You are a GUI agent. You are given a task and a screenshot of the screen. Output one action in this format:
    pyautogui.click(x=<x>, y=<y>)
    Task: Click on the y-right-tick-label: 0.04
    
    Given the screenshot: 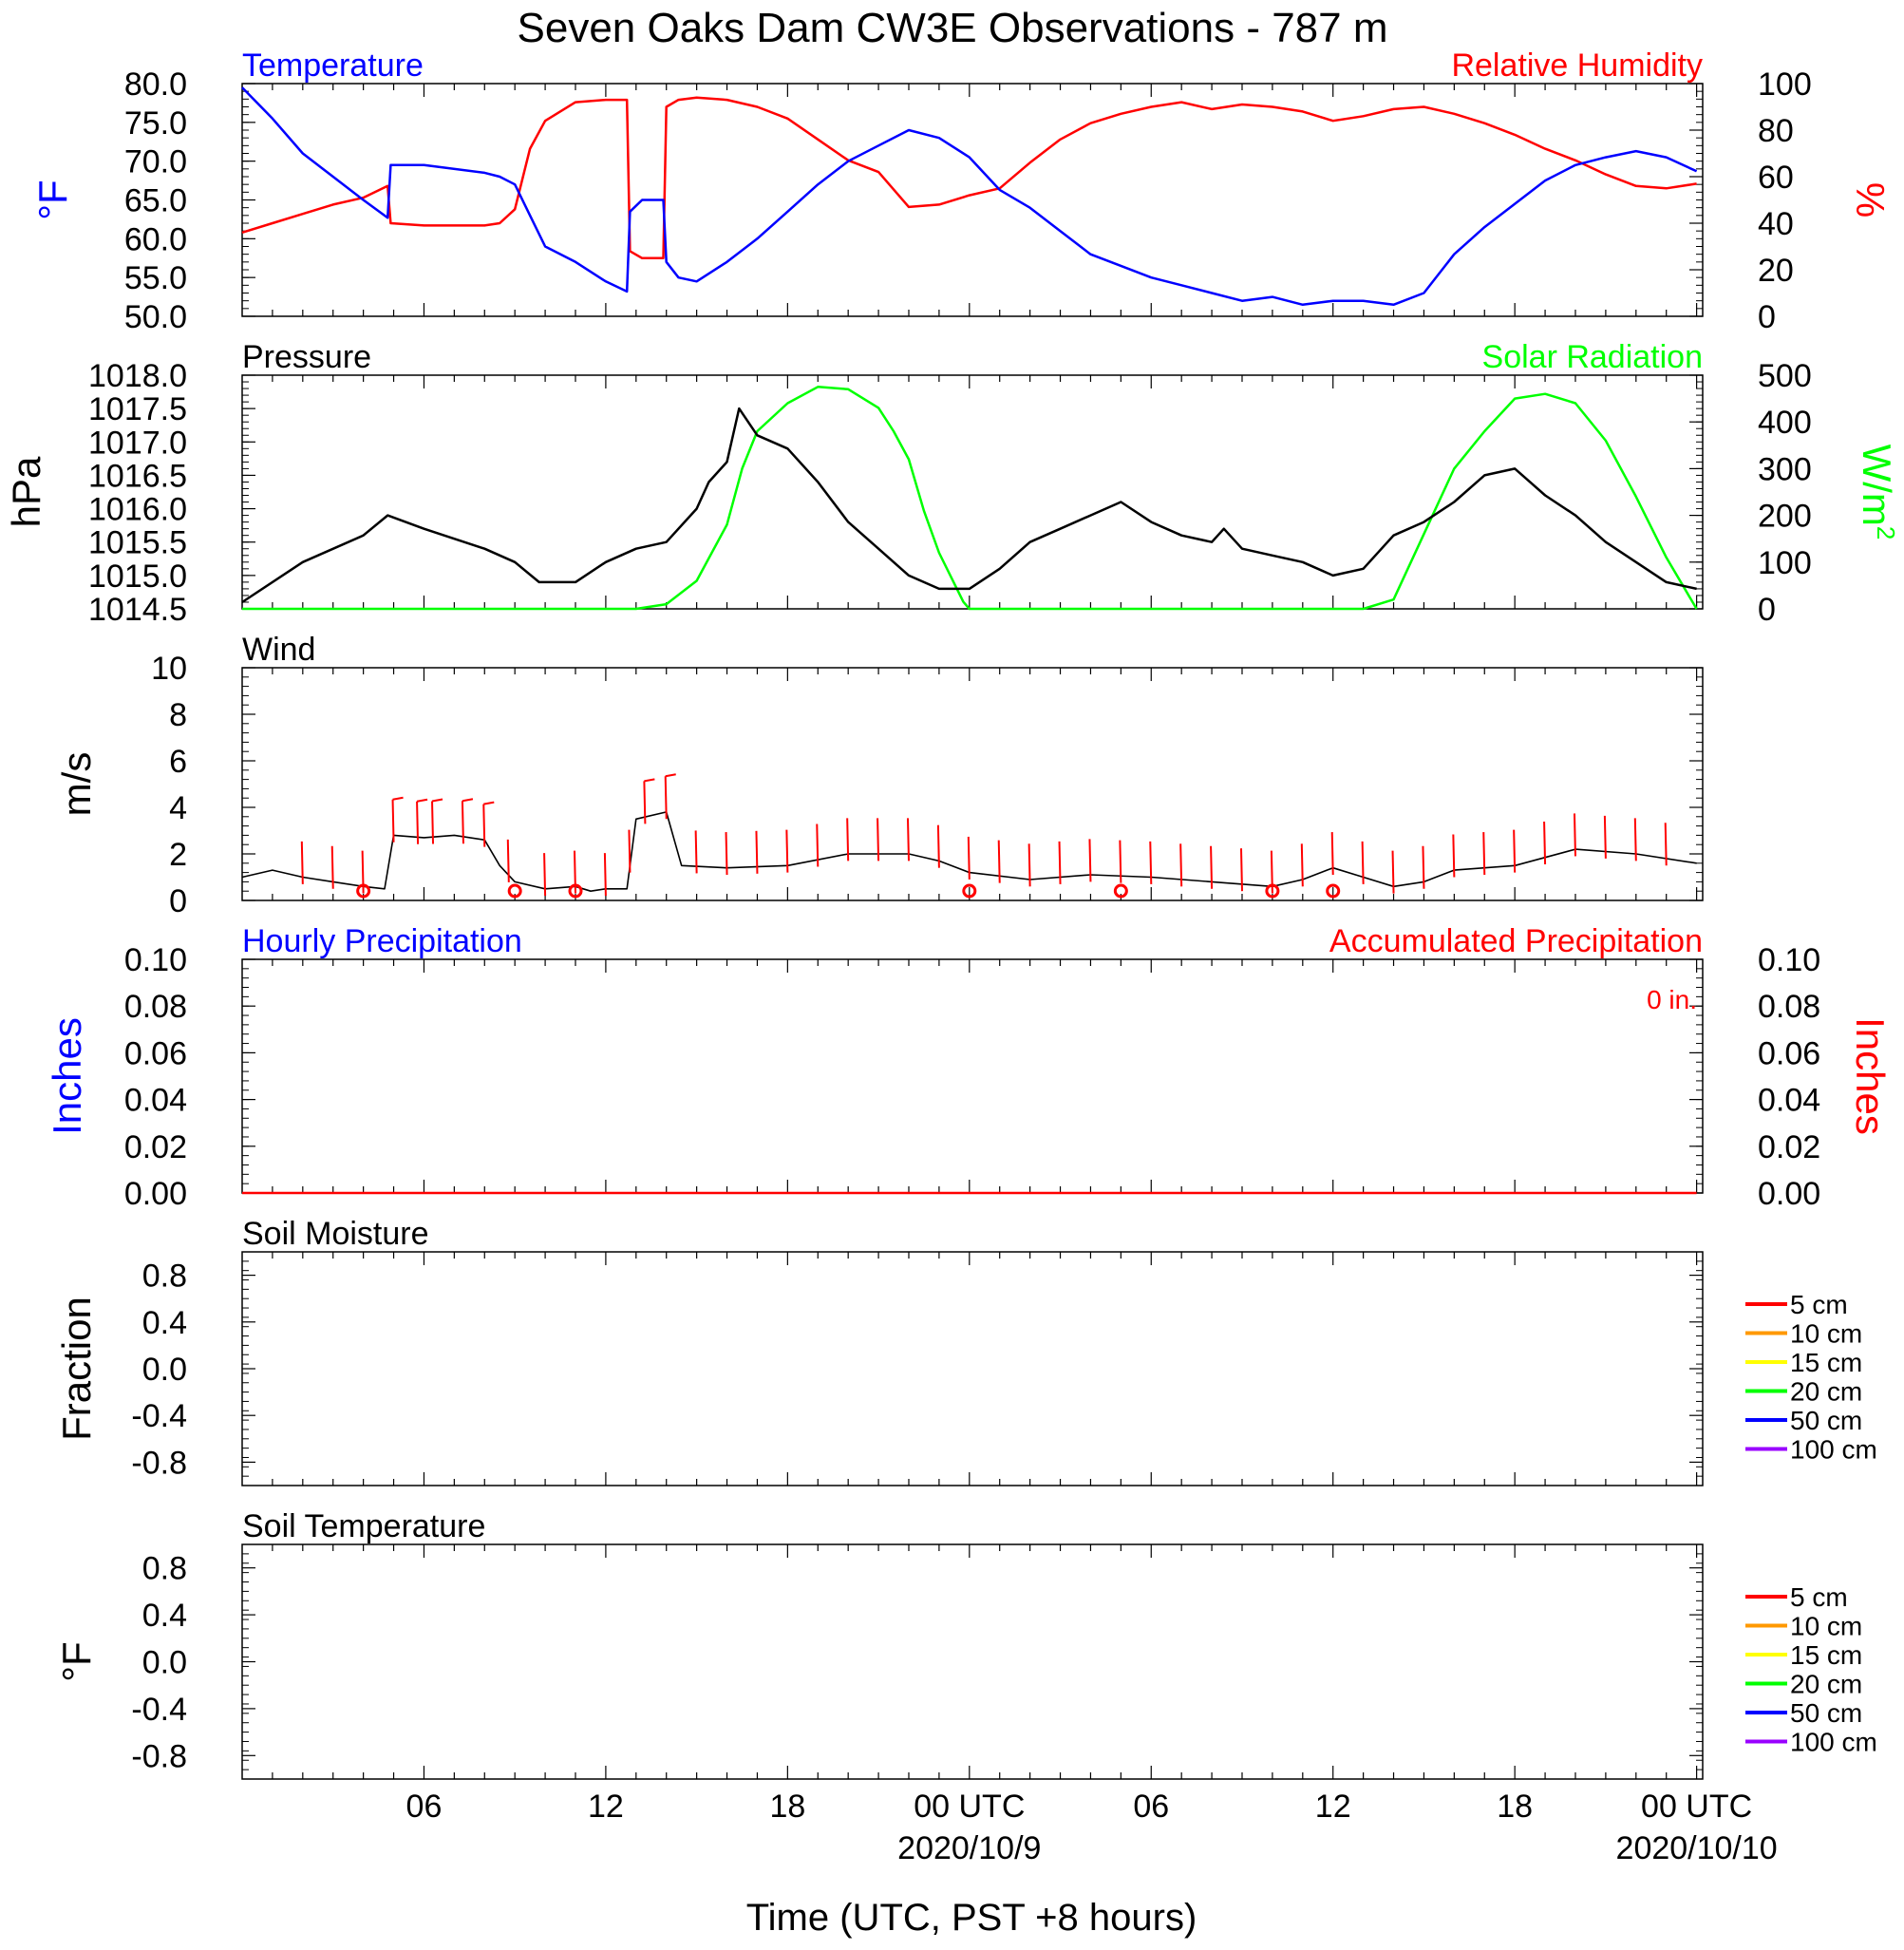 What is the action you would take?
    pyautogui.click(x=1789, y=1101)
    